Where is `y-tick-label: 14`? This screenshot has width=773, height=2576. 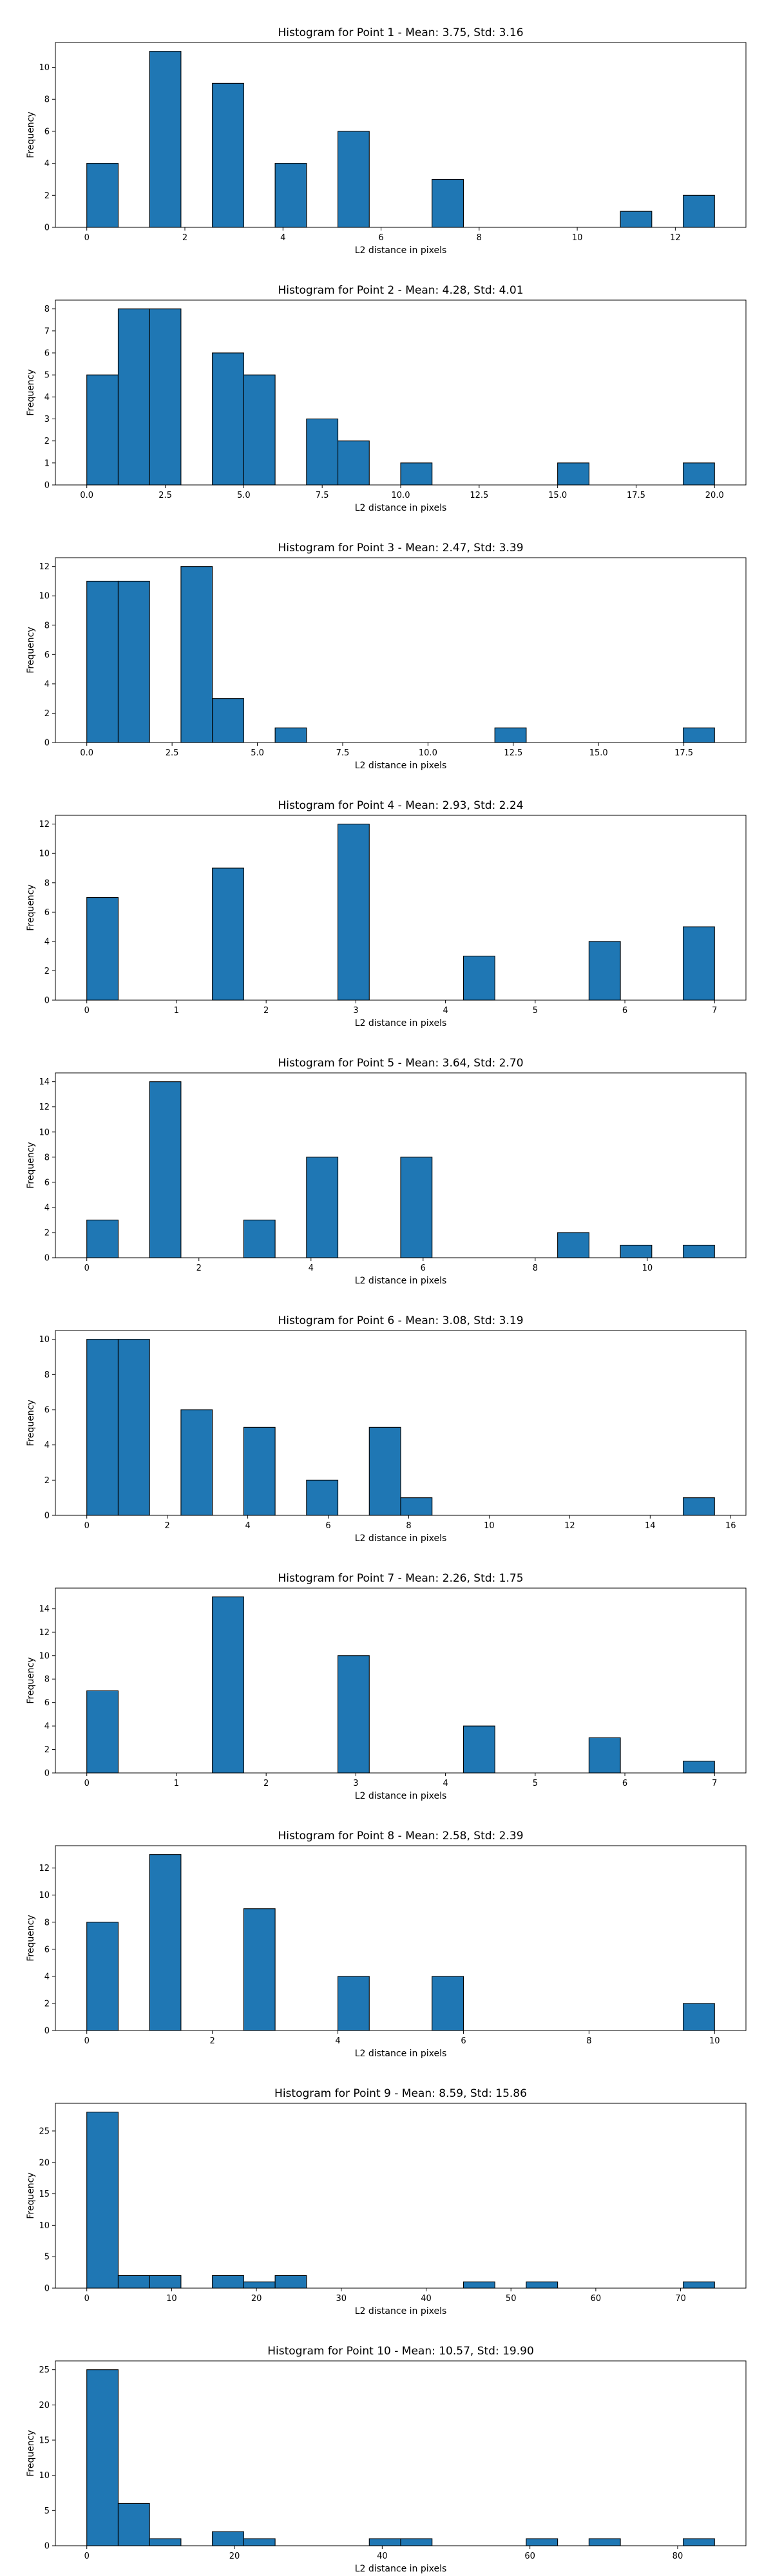 y-tick-label: 14 is located at coordinates (44, 1609).